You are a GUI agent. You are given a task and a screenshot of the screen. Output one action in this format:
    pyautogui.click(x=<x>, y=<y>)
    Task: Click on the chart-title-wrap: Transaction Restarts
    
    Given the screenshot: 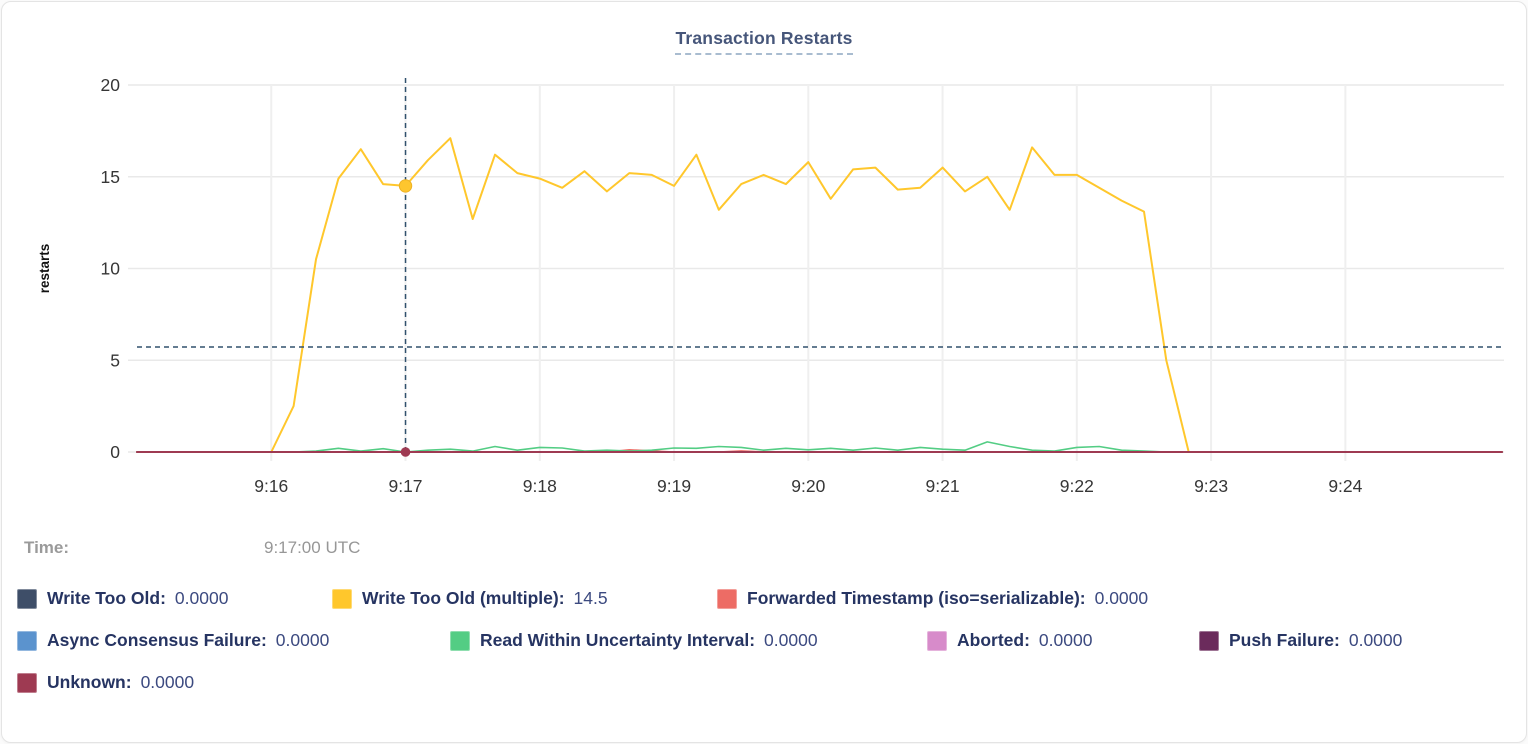 What is the action you would take?
    pyautogui.click(x=764, y=41)
    